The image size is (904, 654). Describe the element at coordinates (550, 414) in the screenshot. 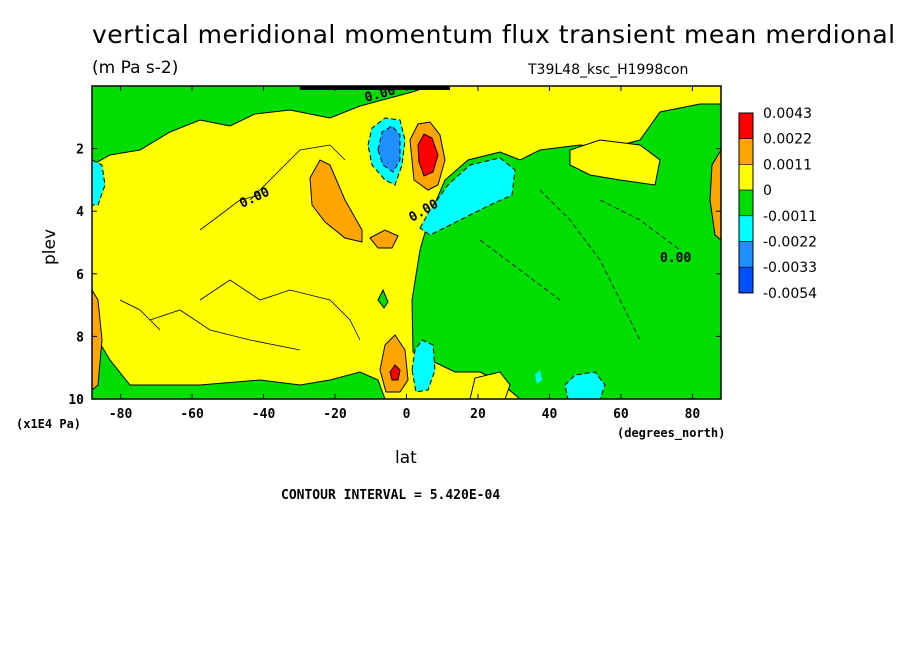

I see `x-tick-label: 40` at that location.